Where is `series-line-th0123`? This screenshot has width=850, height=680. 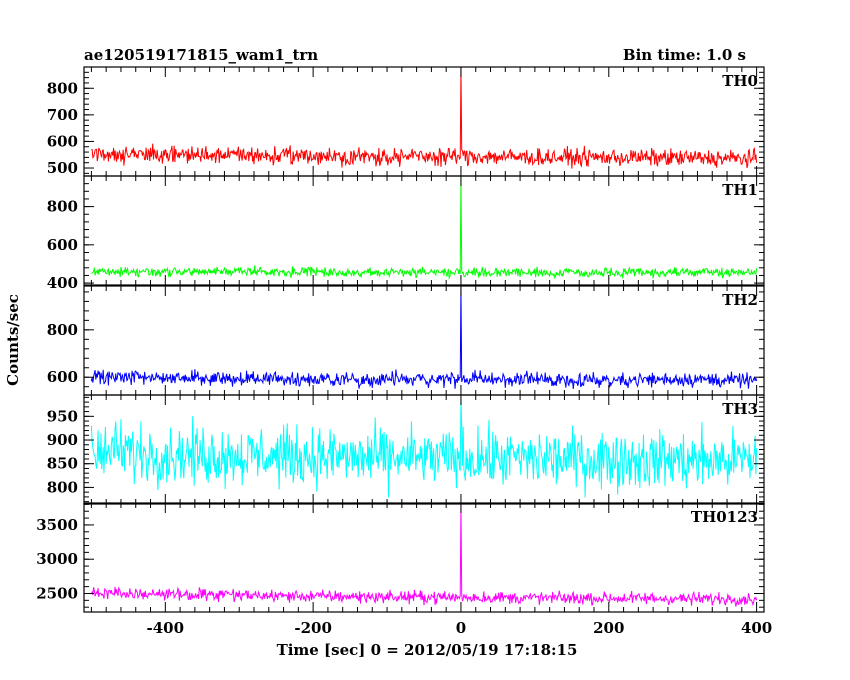
series-line-th0123 is located at coordinates (424, 555).